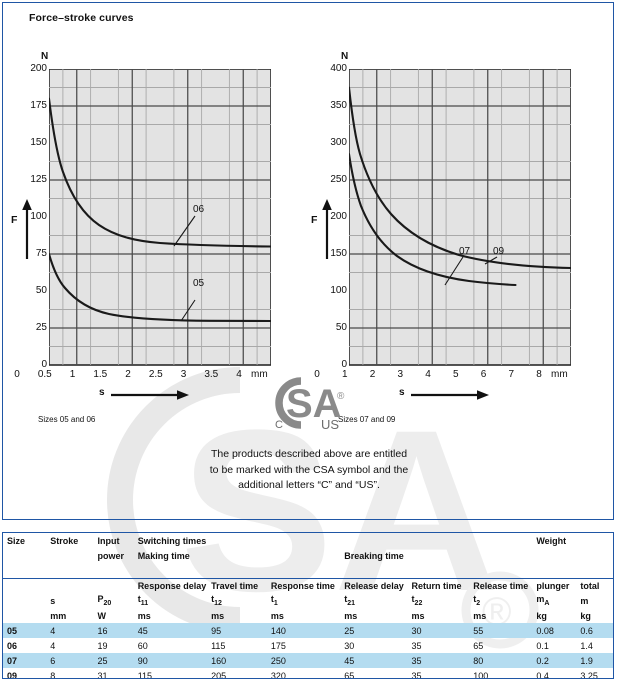  What do you see at coordinates (142, 660) in the screenshot?
I see `cell-t11: 90` at bounding box center [142, 660].